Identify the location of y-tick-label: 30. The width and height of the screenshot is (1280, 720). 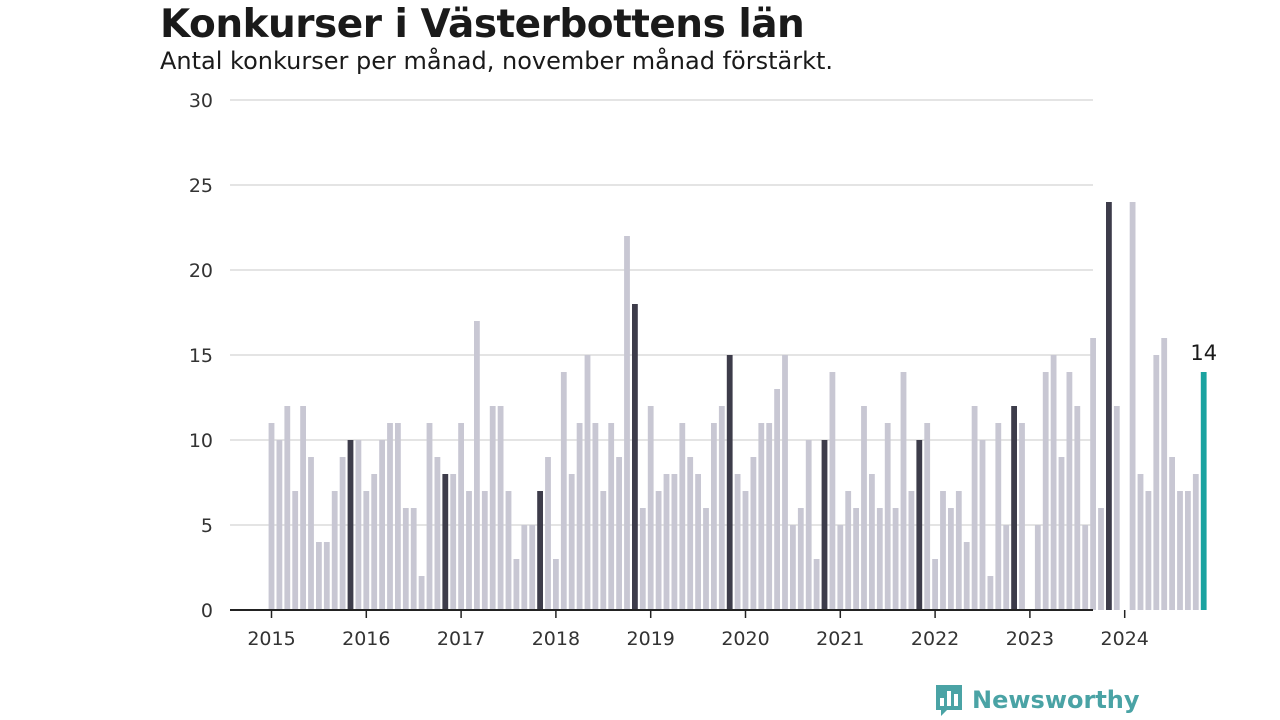
(201, 101).